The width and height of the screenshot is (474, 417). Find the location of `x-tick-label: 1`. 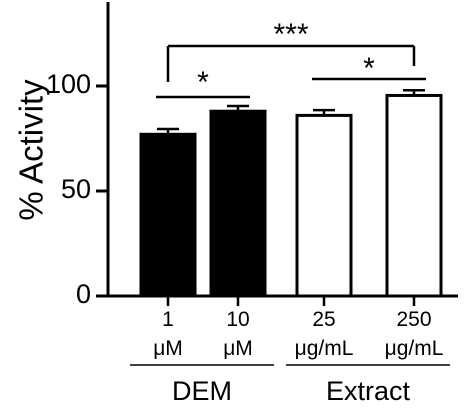

x-tick-label: 1 is located at coordinates (168, 319).